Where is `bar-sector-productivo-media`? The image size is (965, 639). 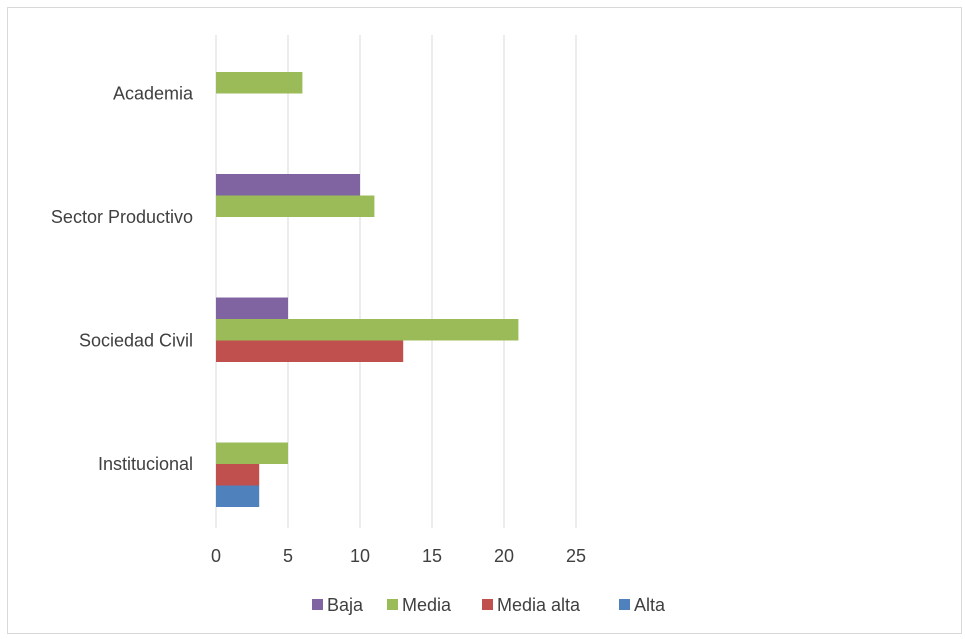
bar-sector-productivo-media is located at coordinates (295, 206).